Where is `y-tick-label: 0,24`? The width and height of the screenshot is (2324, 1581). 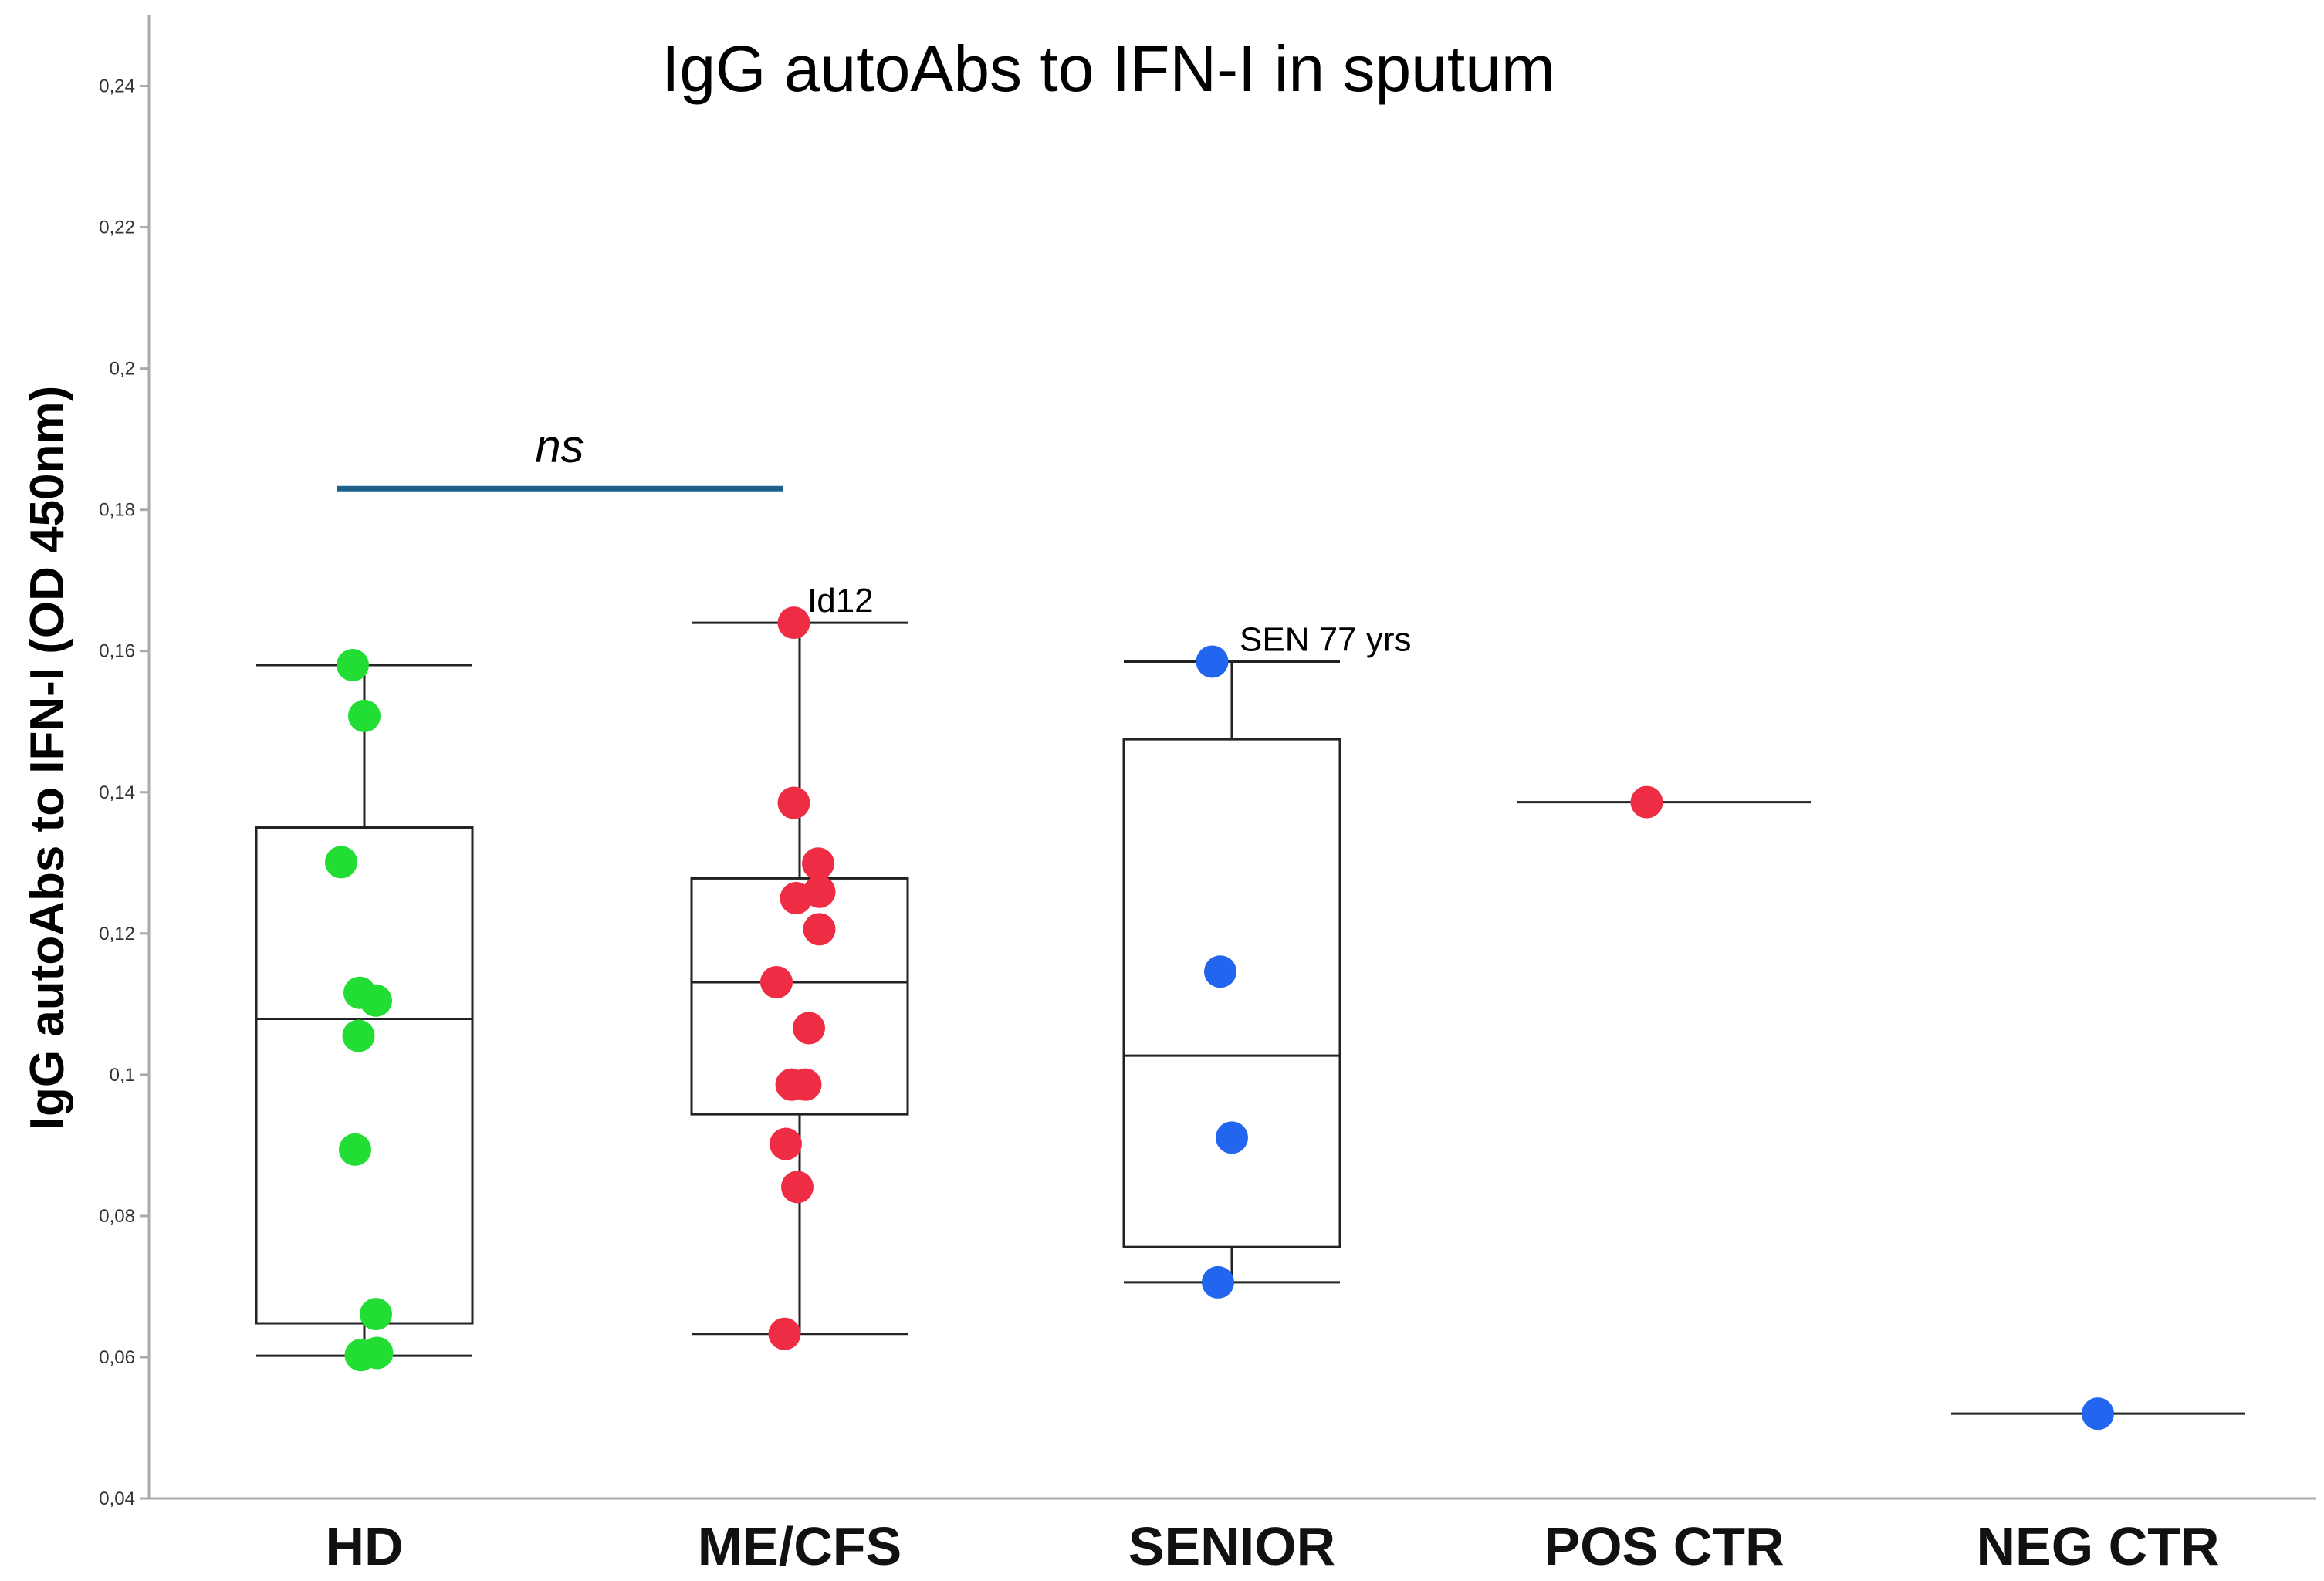 y-tick-label: 0,24 is located at coordinates (117, 86).